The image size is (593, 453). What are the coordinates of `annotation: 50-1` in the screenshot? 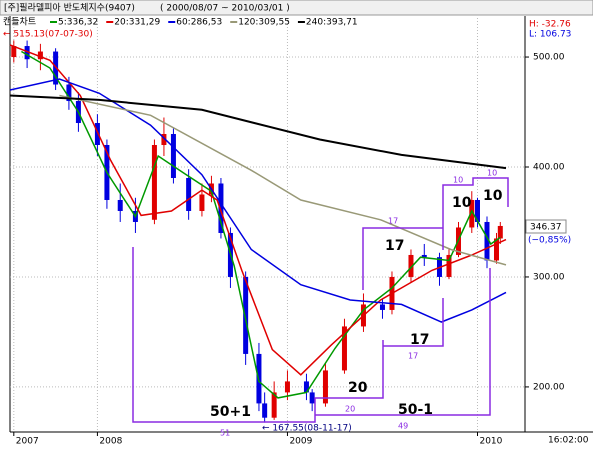 It's located at (415, 410).